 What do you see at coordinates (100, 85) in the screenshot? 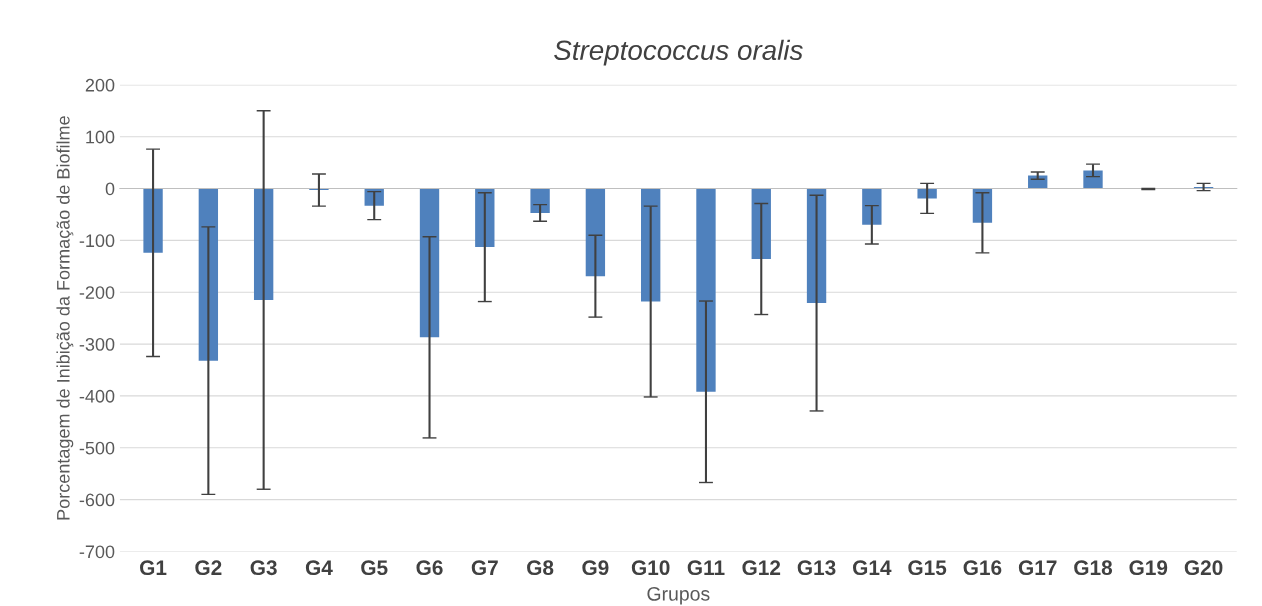
I see `y-tick-label: 200` at bounding box center [100, 85].